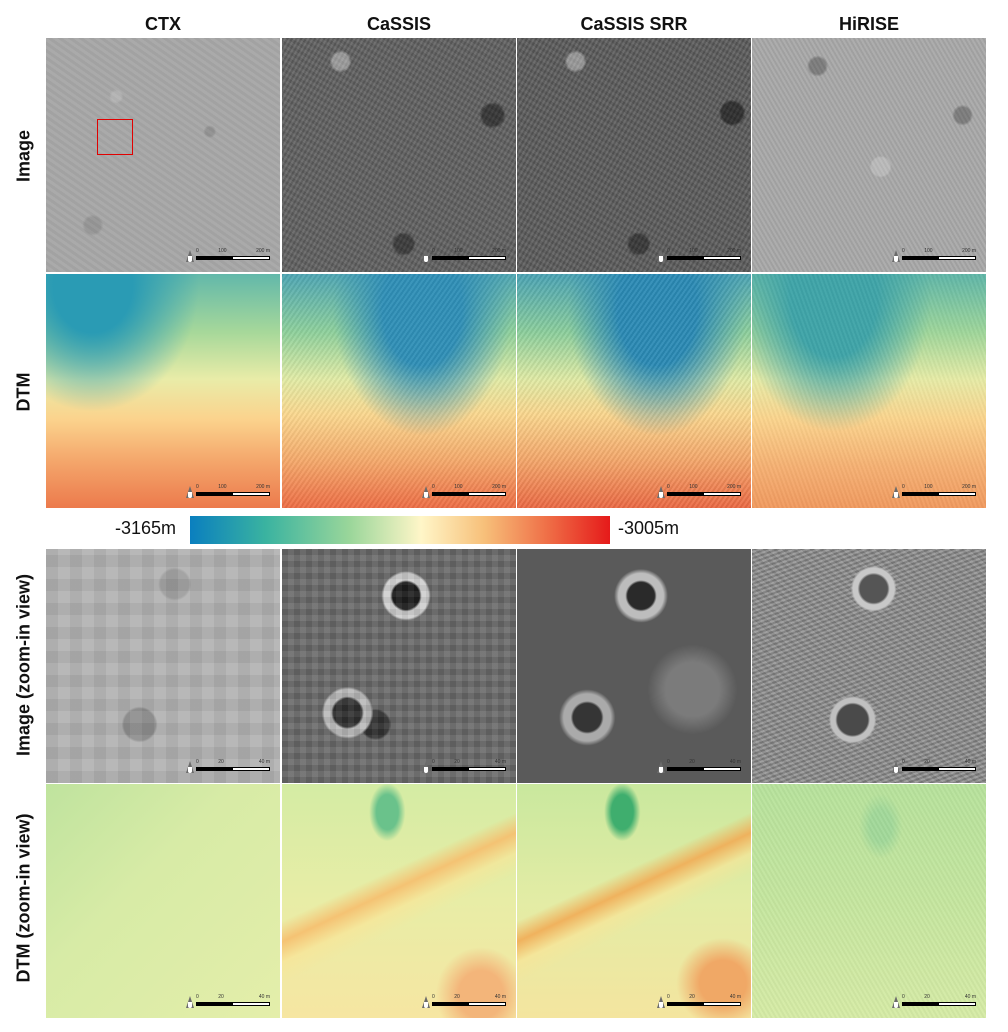 The width and height of the screenshot is (1008, 1032). What do you see at coordinates (869, 155) in the screenshot?
I see `panel-hirise-image: 0 100 200 m` at bounding box center [869, 155].